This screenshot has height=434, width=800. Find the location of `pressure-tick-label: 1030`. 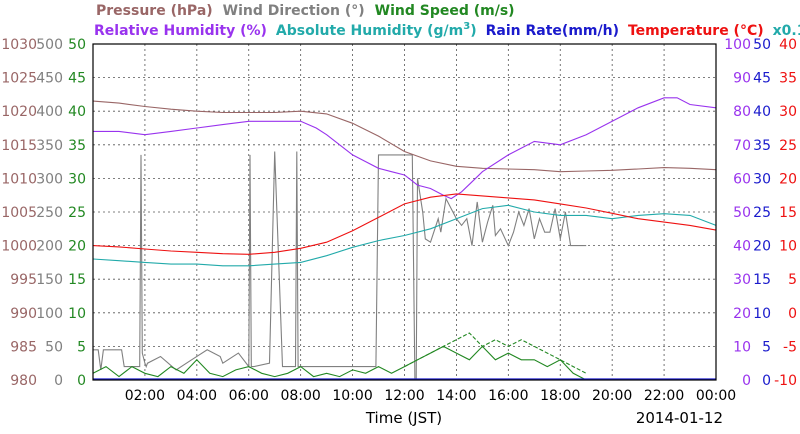

pressure-tick-label: 1030 is located at coordinates (19, 45).